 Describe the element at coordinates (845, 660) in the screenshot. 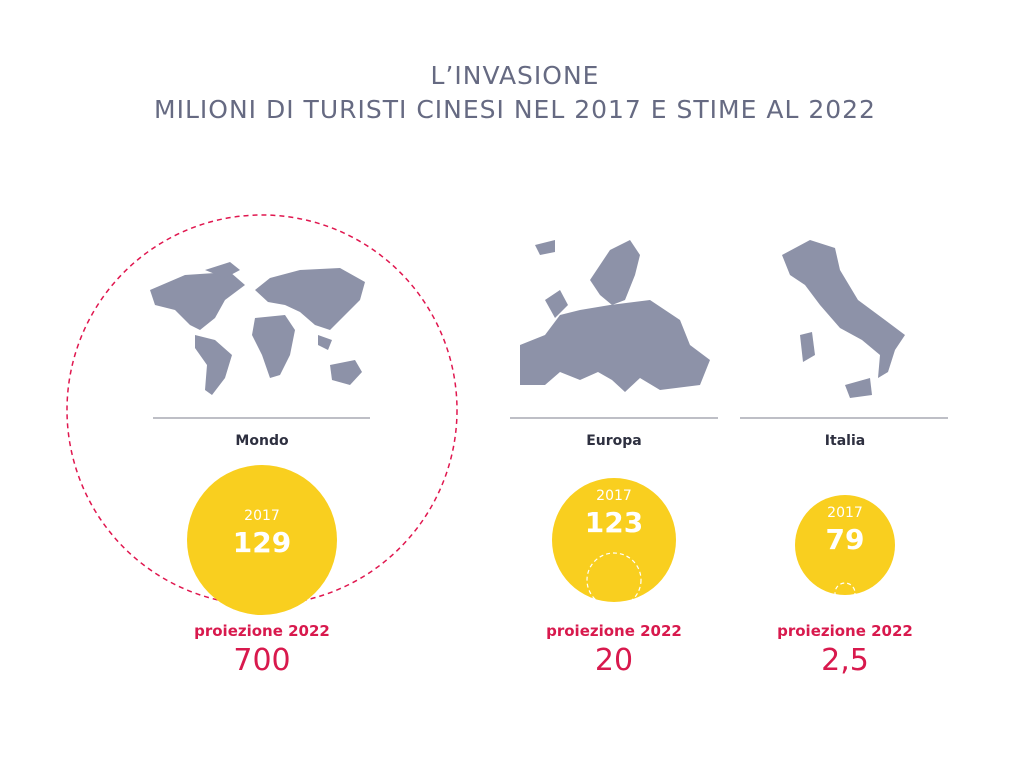

I see `projection-value: 2,5` at that location.